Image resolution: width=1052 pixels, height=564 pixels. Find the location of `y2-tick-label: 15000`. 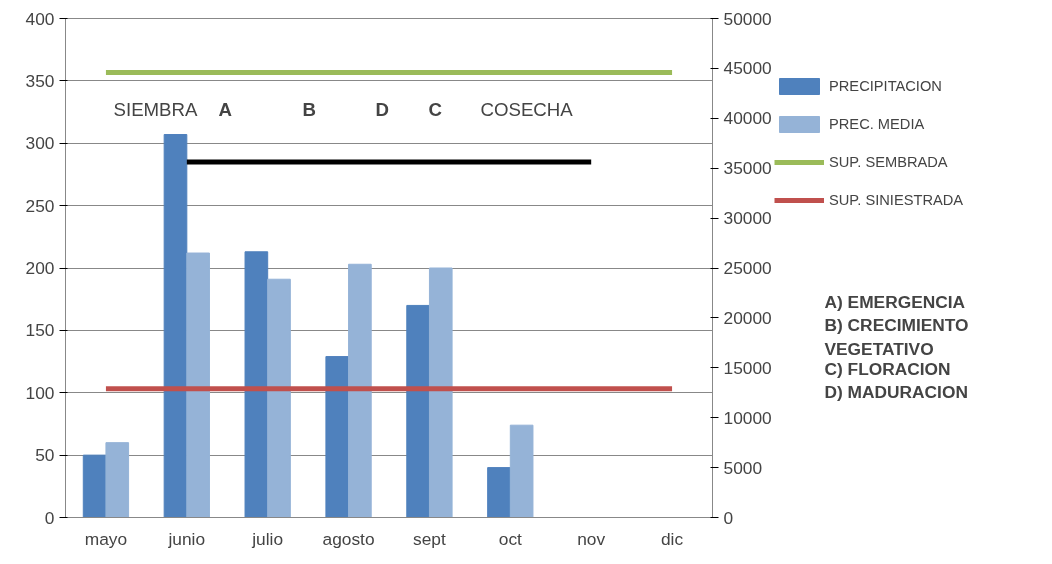

y2-tick-label: 15000 is located at coordinates (747, 367).